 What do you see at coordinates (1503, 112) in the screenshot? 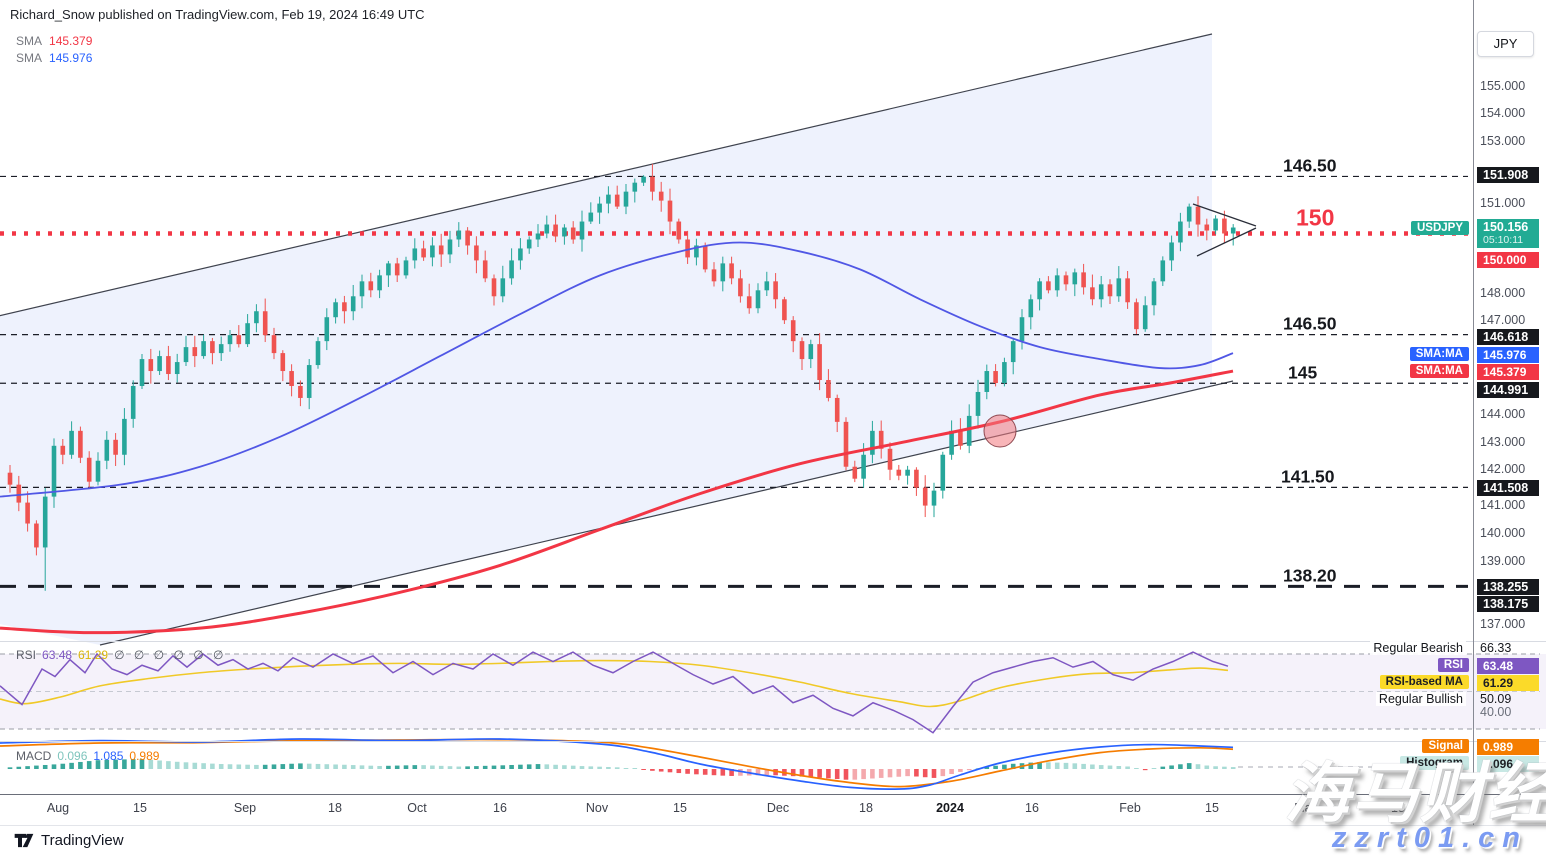
I see `price-axis-label: 154.000` at bounding box center [1503, 112].